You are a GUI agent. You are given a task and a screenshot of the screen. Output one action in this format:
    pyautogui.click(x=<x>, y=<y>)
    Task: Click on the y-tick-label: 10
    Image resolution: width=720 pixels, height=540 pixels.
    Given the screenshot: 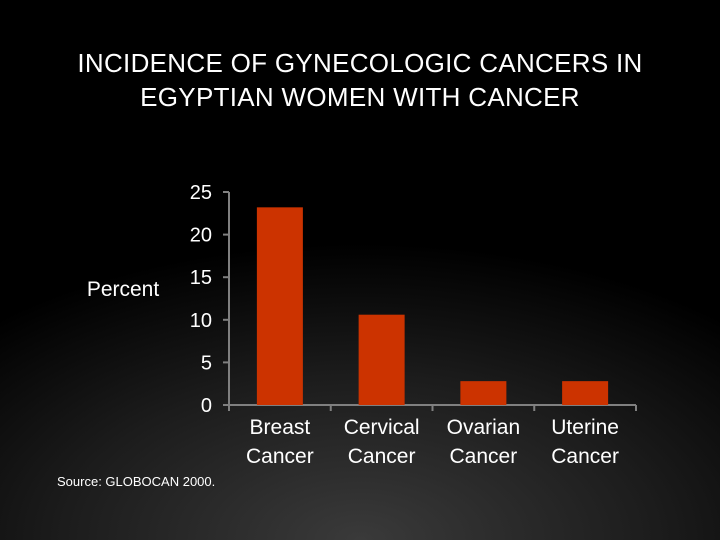 What is the action you would take?
    pyautogui.click(x=201, y=321)
    